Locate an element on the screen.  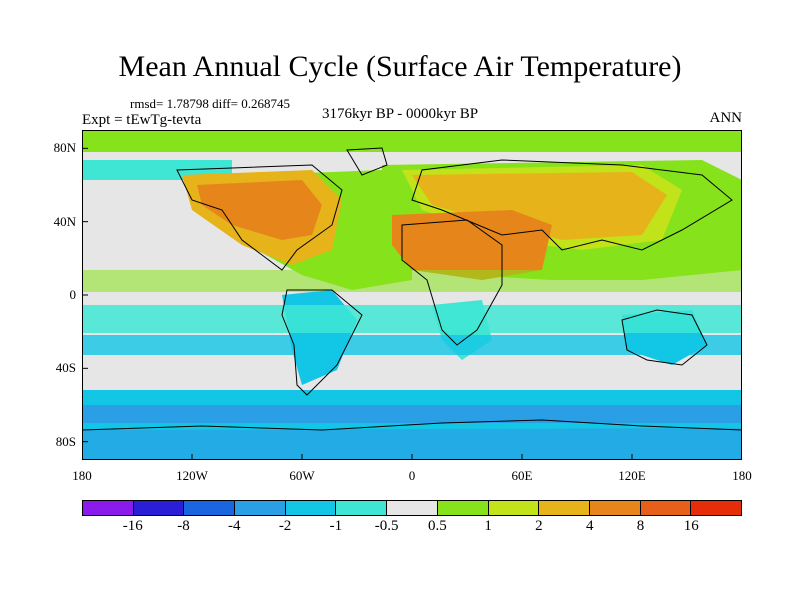
stats-label: rmsd= 1.78798 diff= 0.268745 is located at coordinates (210, 103).